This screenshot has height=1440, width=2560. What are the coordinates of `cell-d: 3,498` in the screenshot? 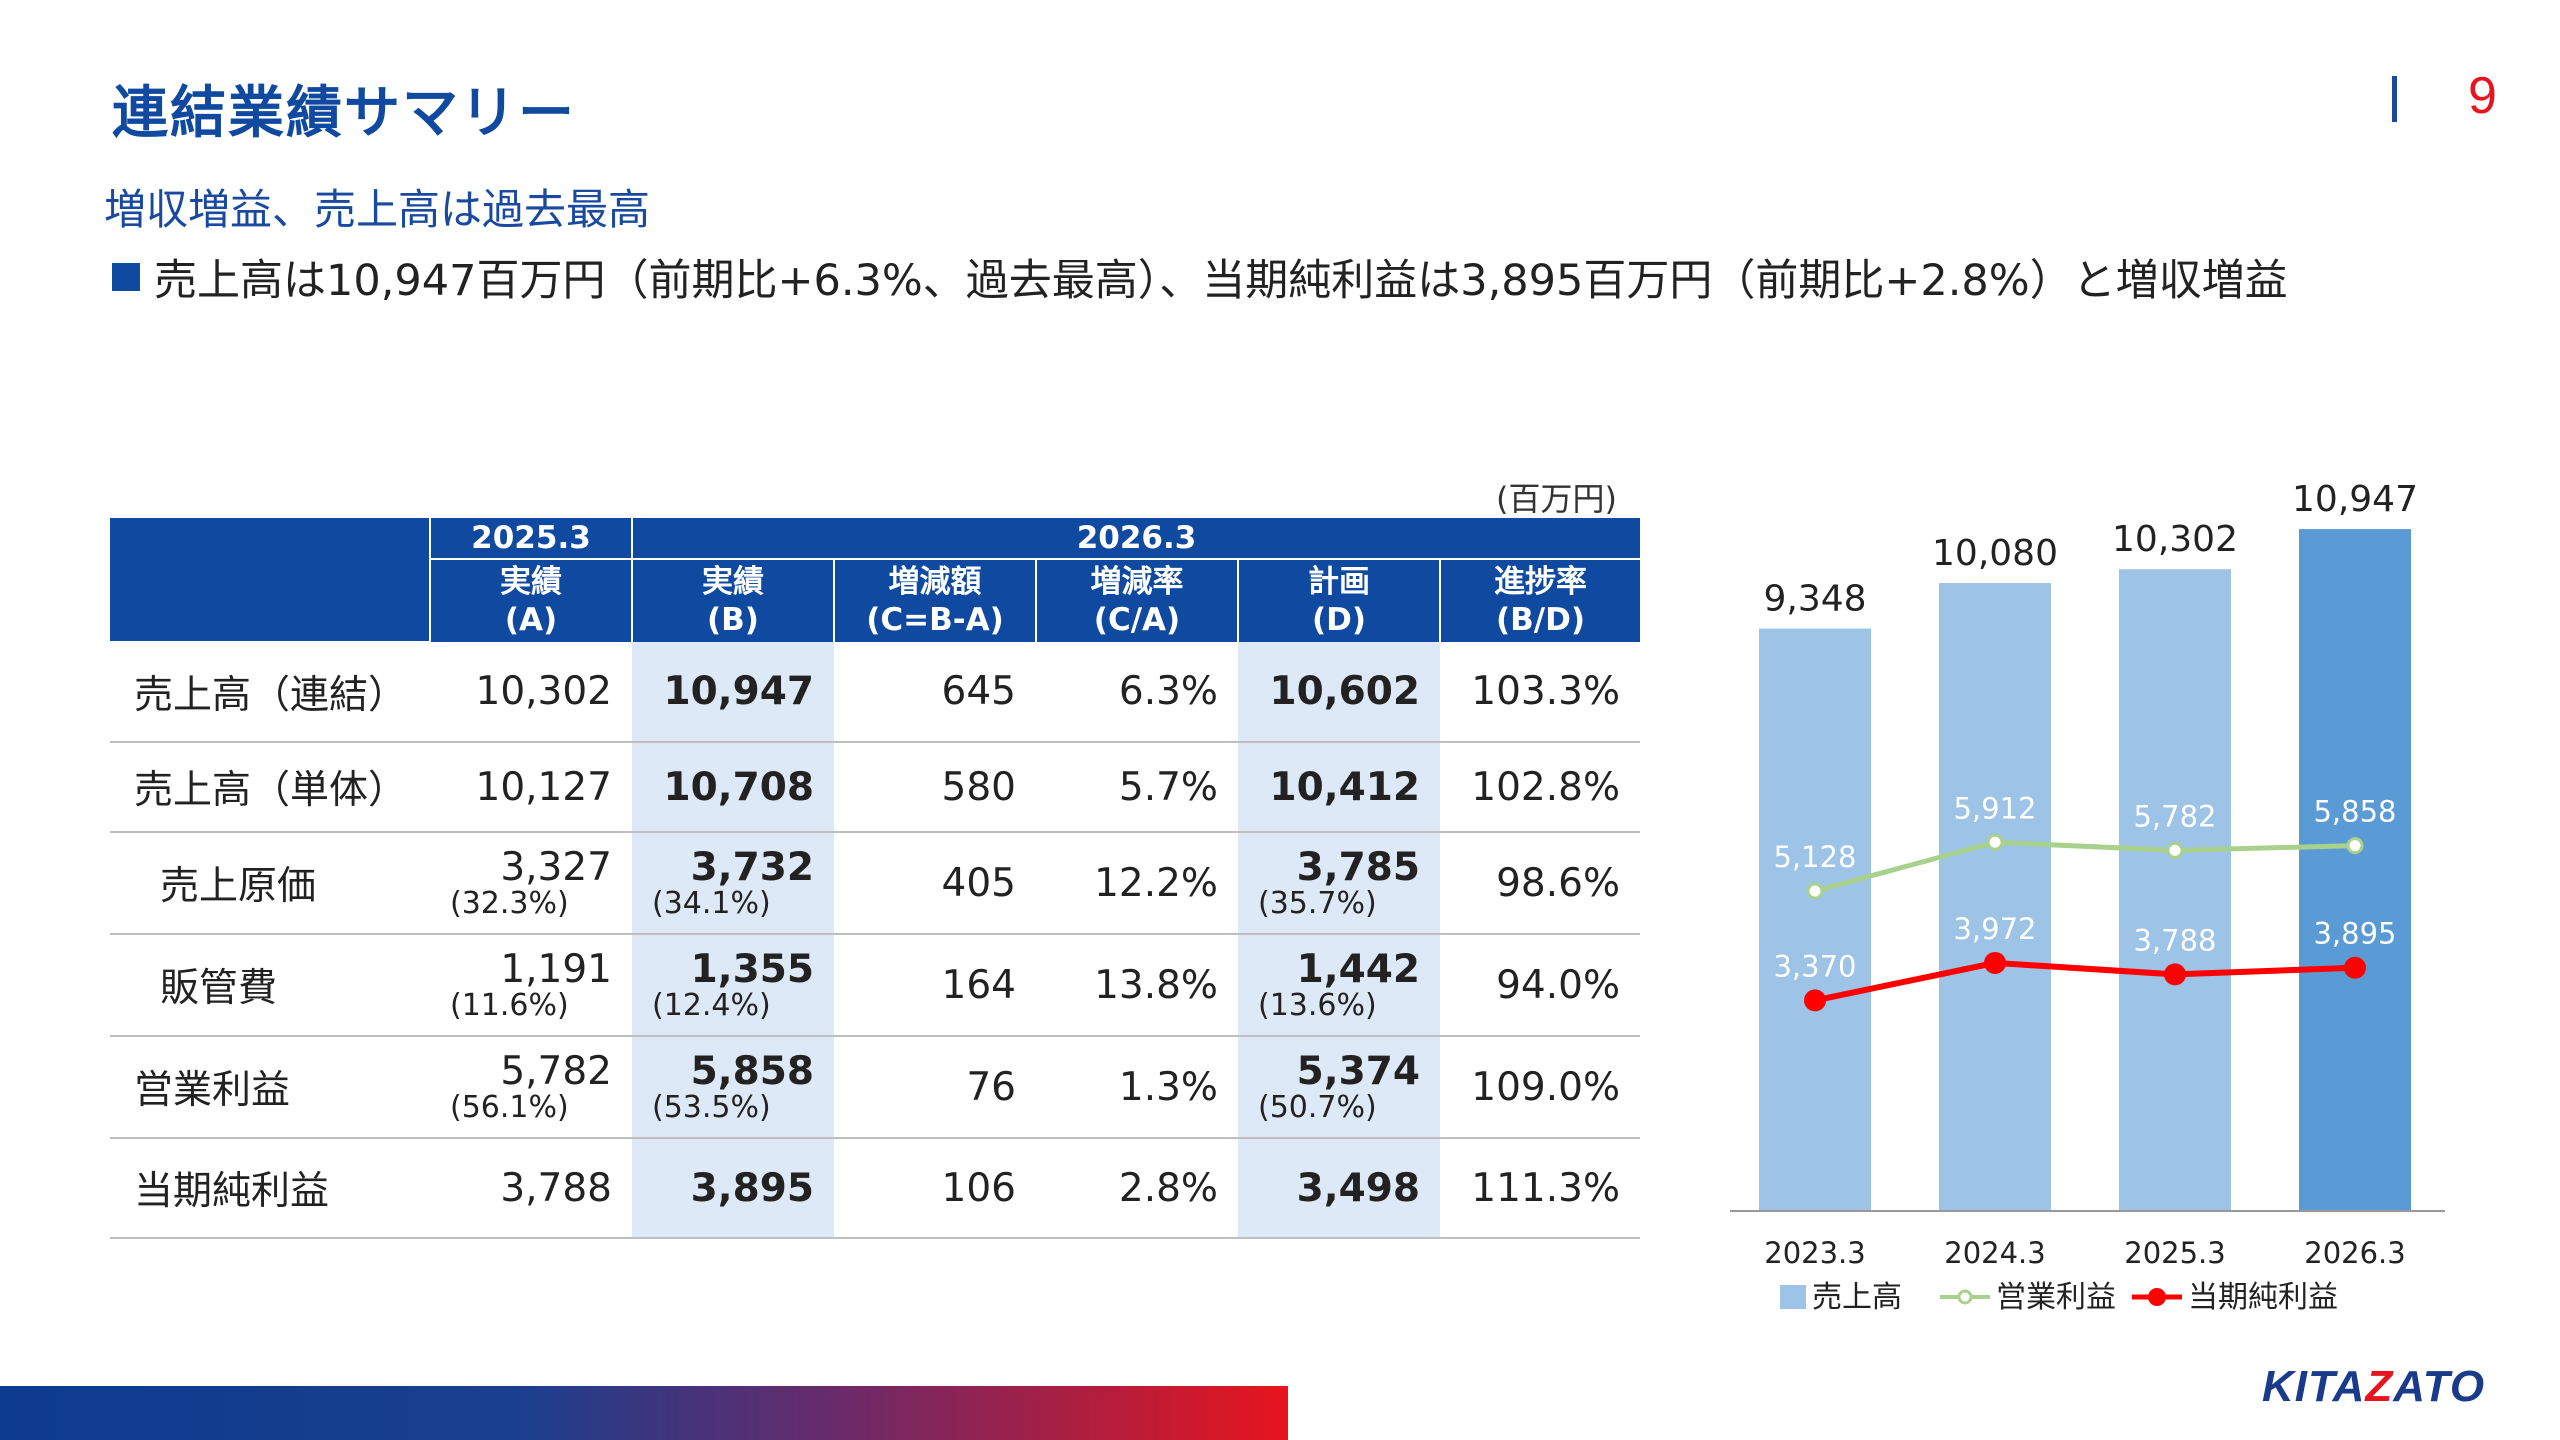 It's located at (1339, 1188).